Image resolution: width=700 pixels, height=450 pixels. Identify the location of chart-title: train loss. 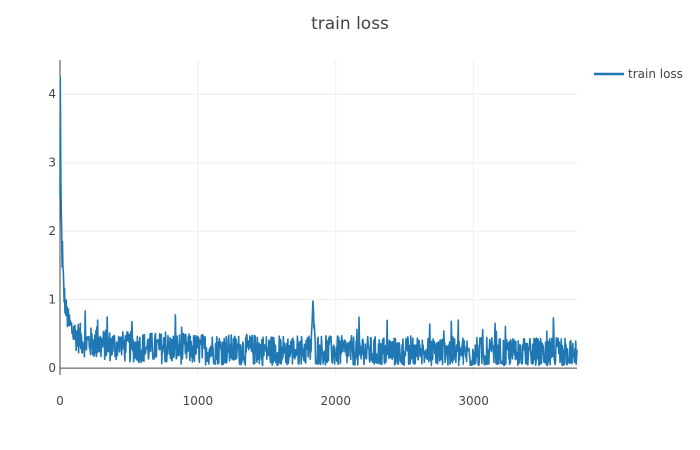
(350, 24).